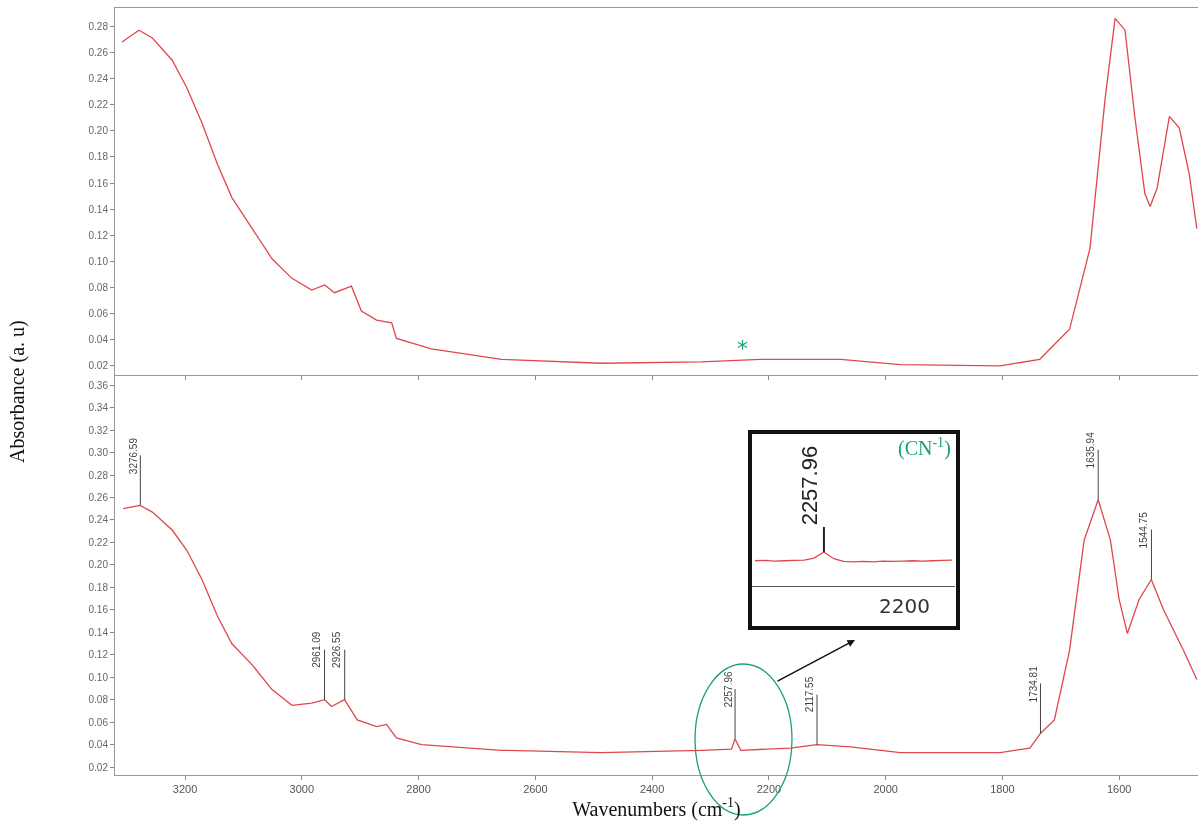  What do you see at coordinates (1033, 684) in the screenshot?
I see `annotation: 1734.81` at bounding box center [1033, 684].